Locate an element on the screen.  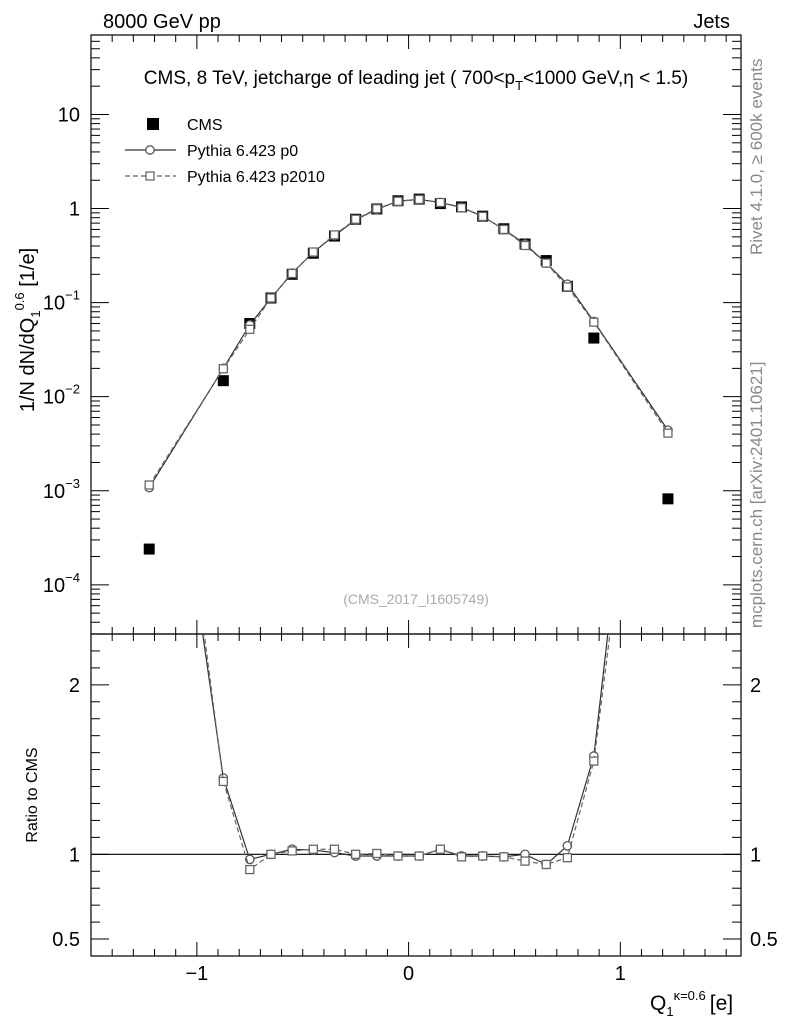
x-tick-label: −1 is located at coordinates (196, 974).